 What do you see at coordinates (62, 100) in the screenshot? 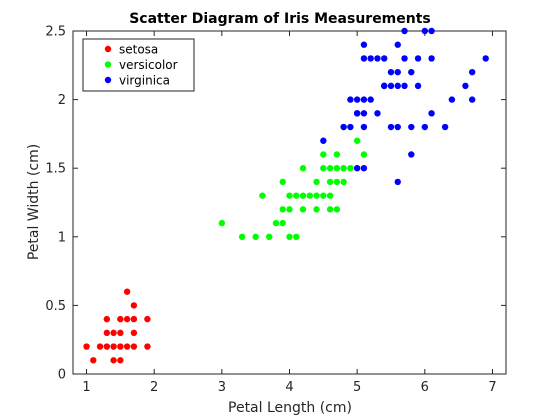
I see `y-tick-label: 2` at bounding box center [62, 100].